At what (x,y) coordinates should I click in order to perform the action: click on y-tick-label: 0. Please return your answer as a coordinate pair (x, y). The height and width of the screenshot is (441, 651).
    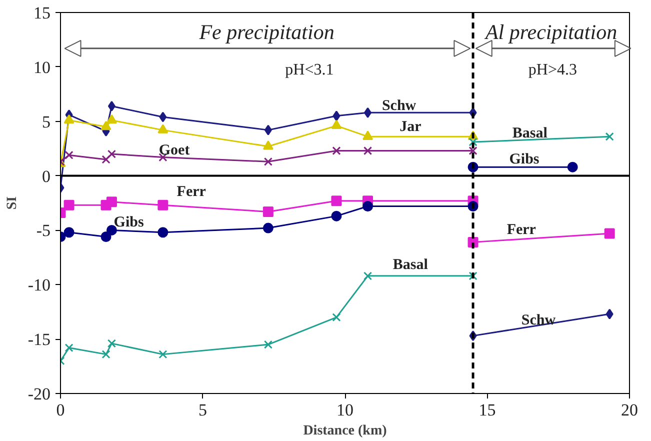
    Looking at the image, I should click on (46, 176).